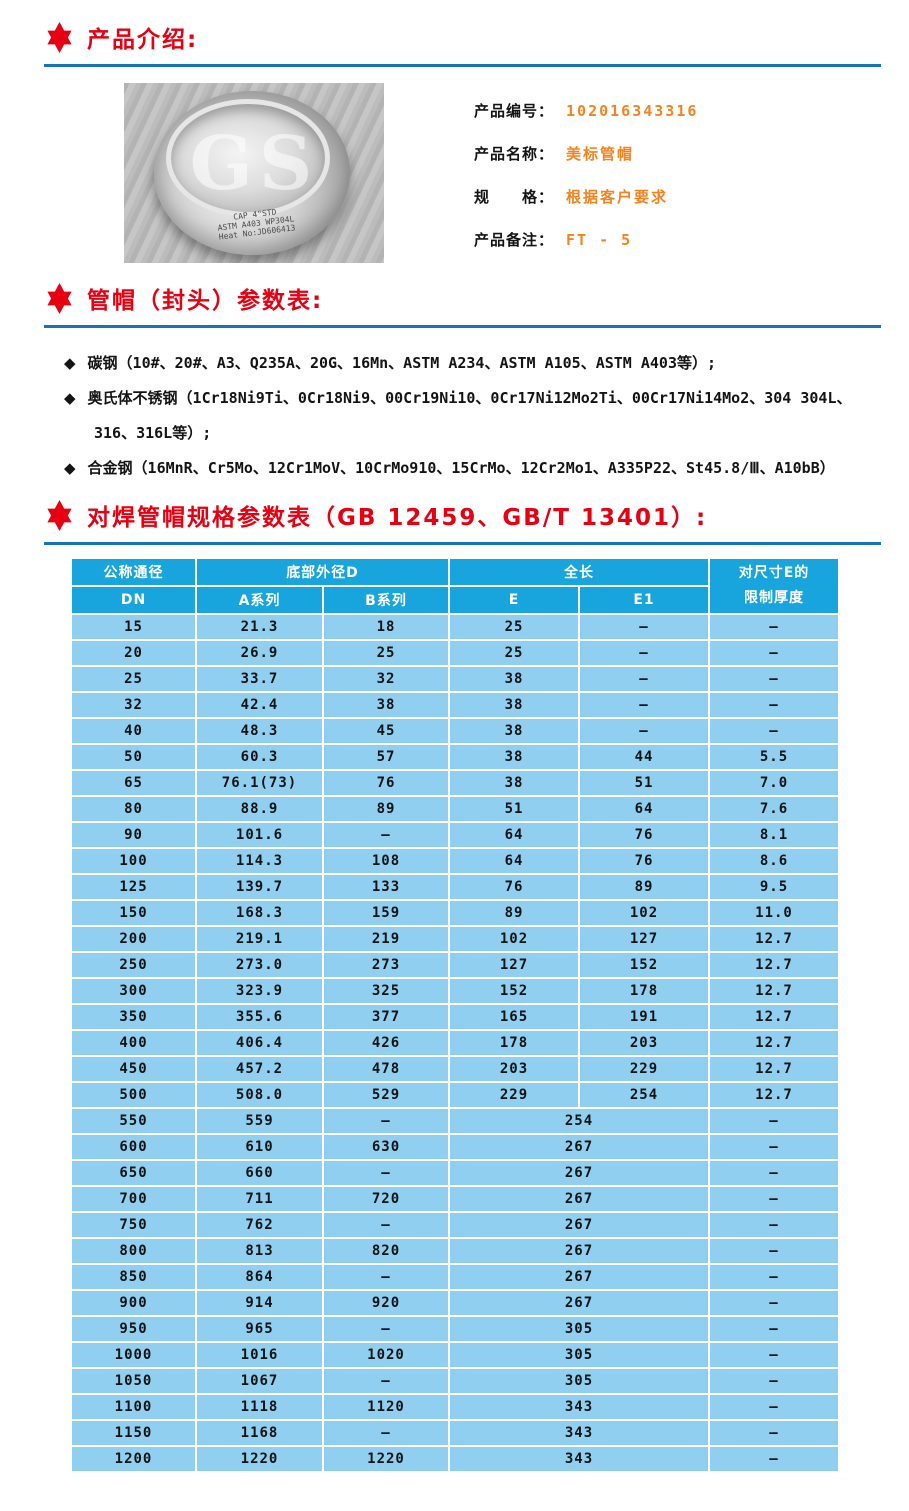 The image size is (909, 1511). Describe the element at coordinates (259, 887) in the screenshot. I see `table-cell: 139.7` at that location.